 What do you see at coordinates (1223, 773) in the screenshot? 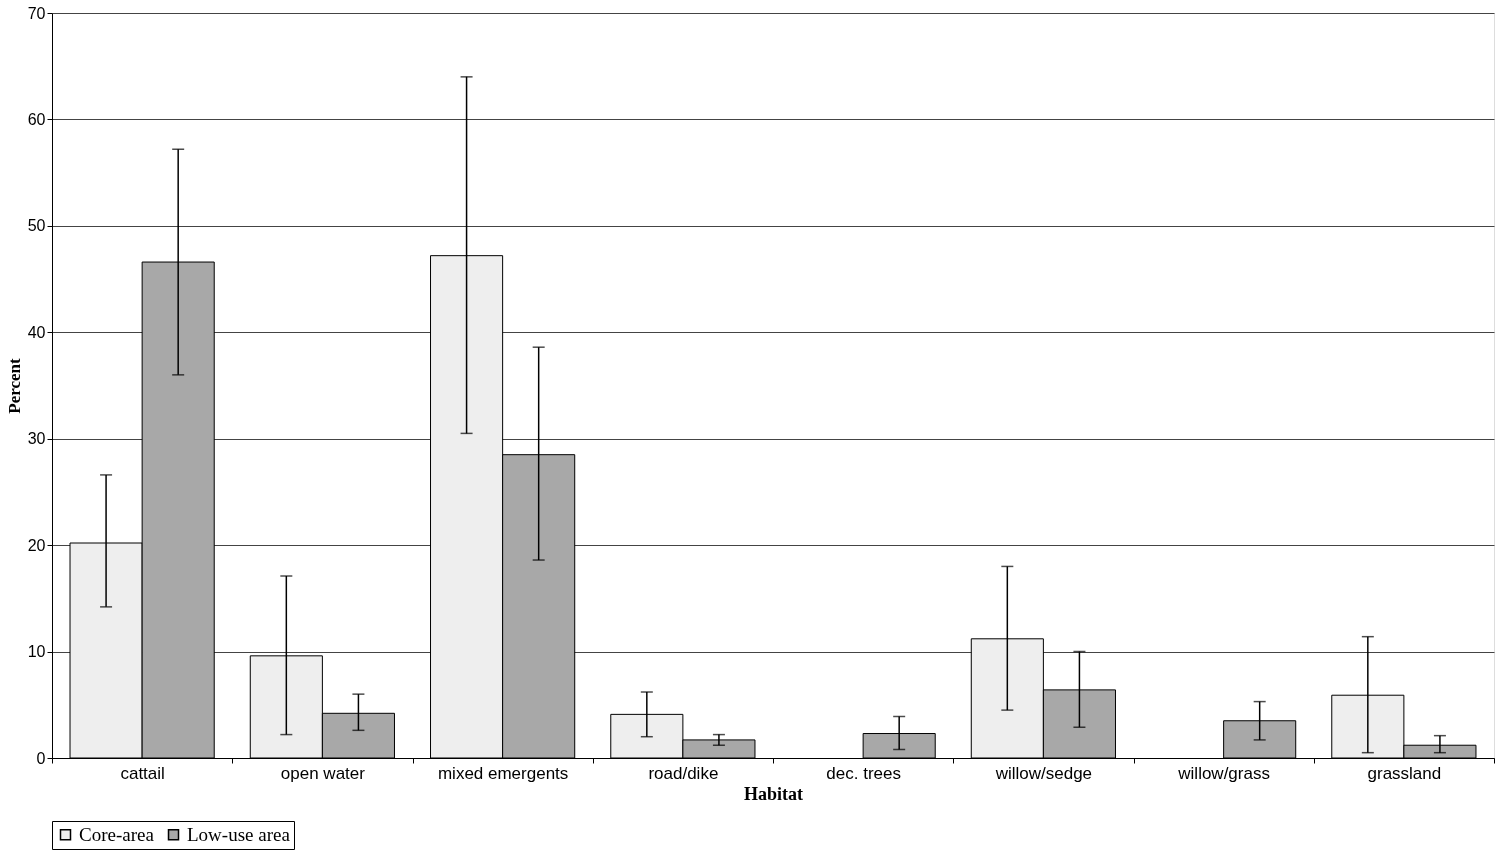
I see `x-tick-label: willow/grass` at bounding box center [1223, 773].